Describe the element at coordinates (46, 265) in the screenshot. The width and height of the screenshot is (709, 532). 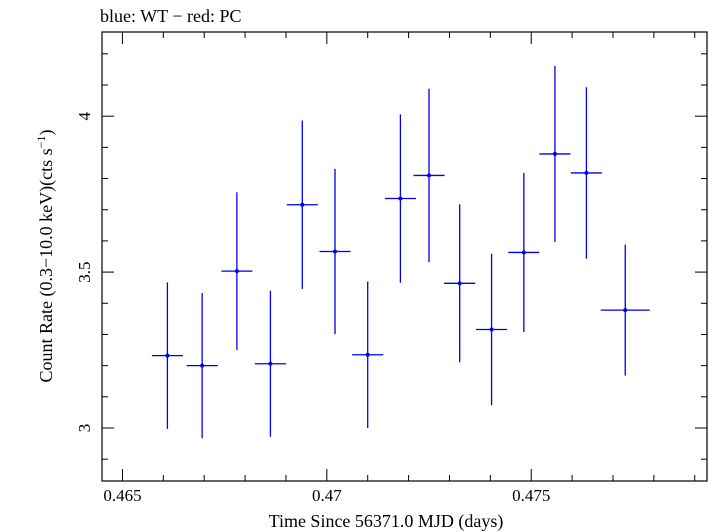
I see `y-axis-label-main: Count Rate (0.3−10.0 keV)(cts s` at that location.